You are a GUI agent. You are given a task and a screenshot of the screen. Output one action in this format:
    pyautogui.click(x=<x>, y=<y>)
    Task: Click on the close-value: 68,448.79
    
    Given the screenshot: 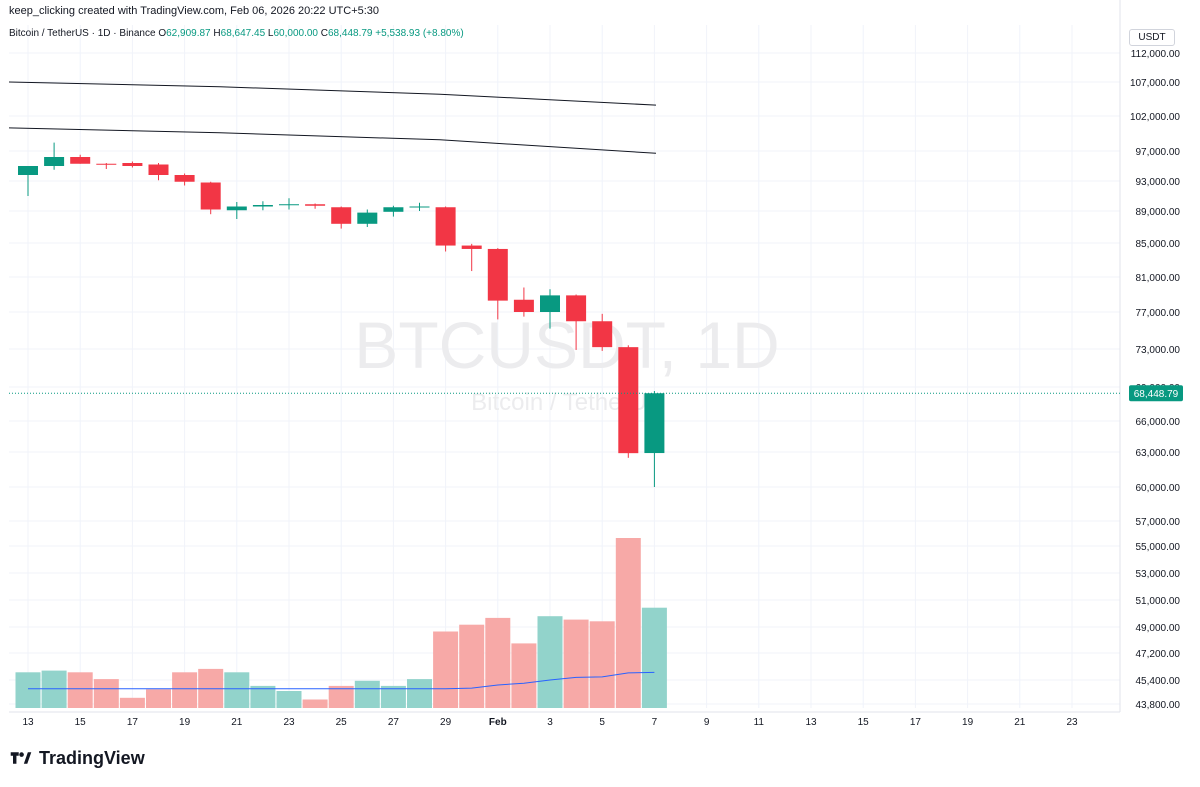 What is the action you would take?
    pyautogui.click(x=350, y=33)
    